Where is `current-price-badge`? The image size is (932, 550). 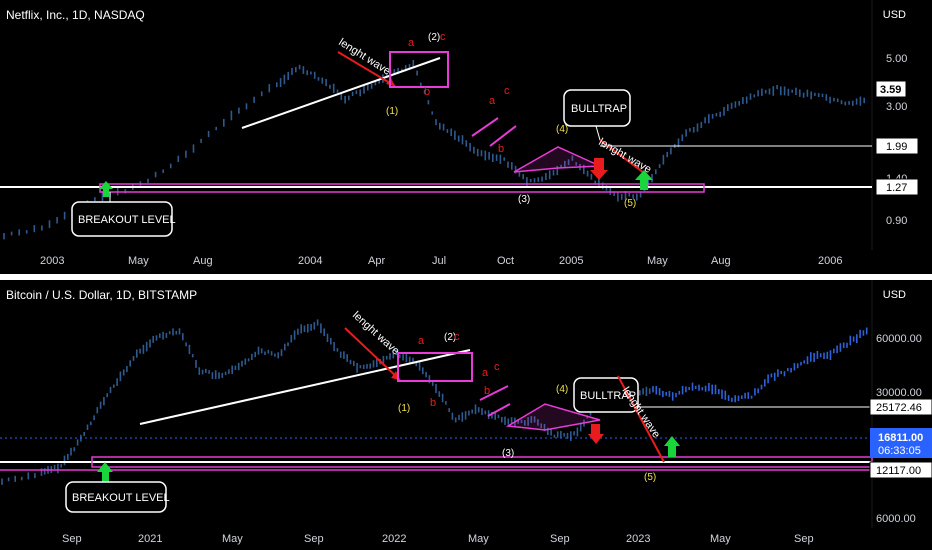
current-price-badge is located at coordinates (891, 89).